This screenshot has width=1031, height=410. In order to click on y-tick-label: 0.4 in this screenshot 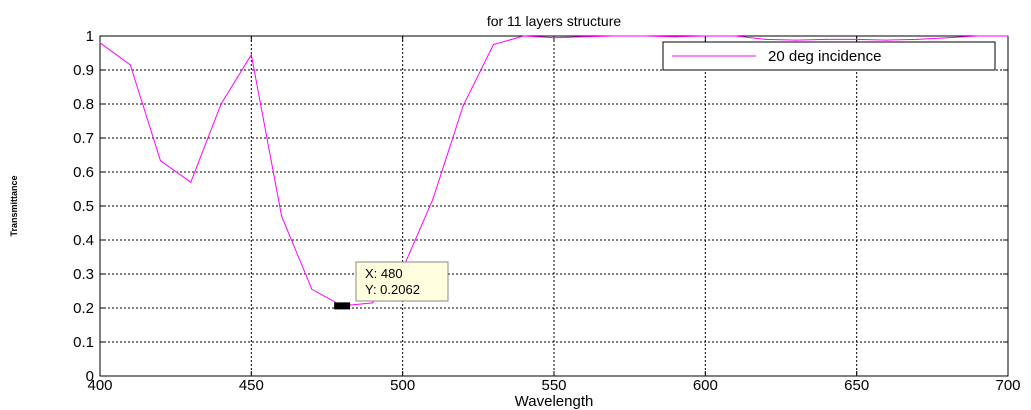, I will do `click(83, 240)`.